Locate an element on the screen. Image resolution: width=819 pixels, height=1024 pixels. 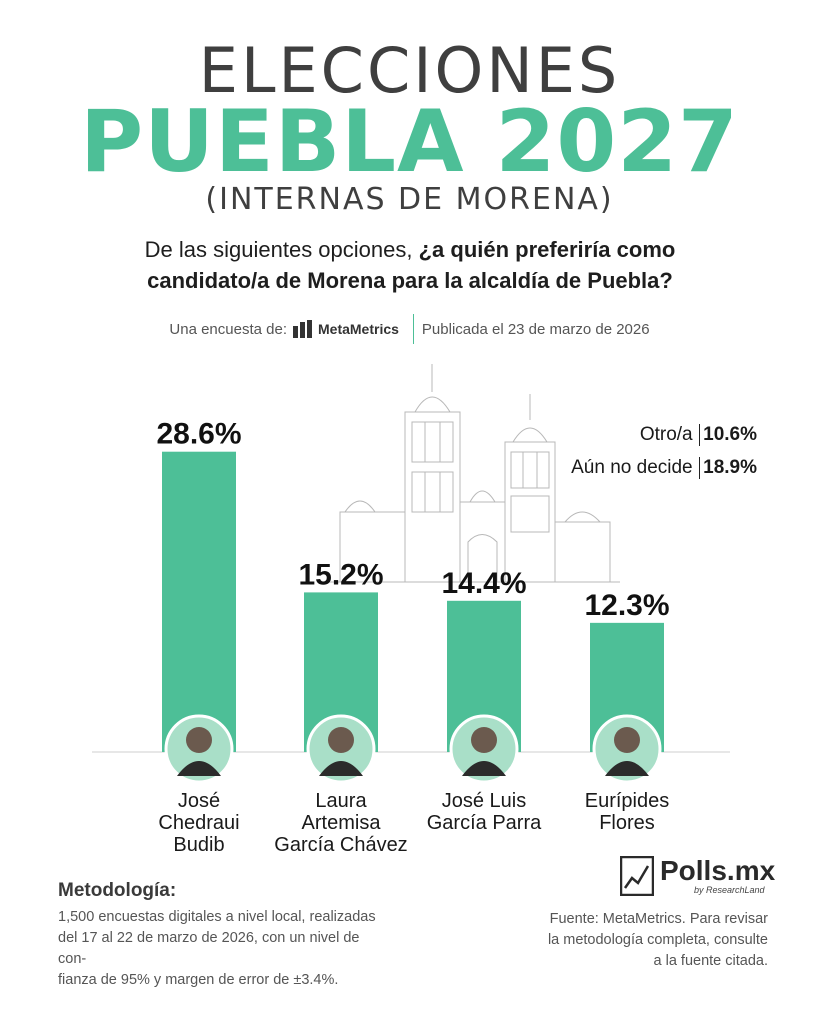
side-stat-aun-no-decide: Aún no decide 18.9% is located at coordinates (664, 468).